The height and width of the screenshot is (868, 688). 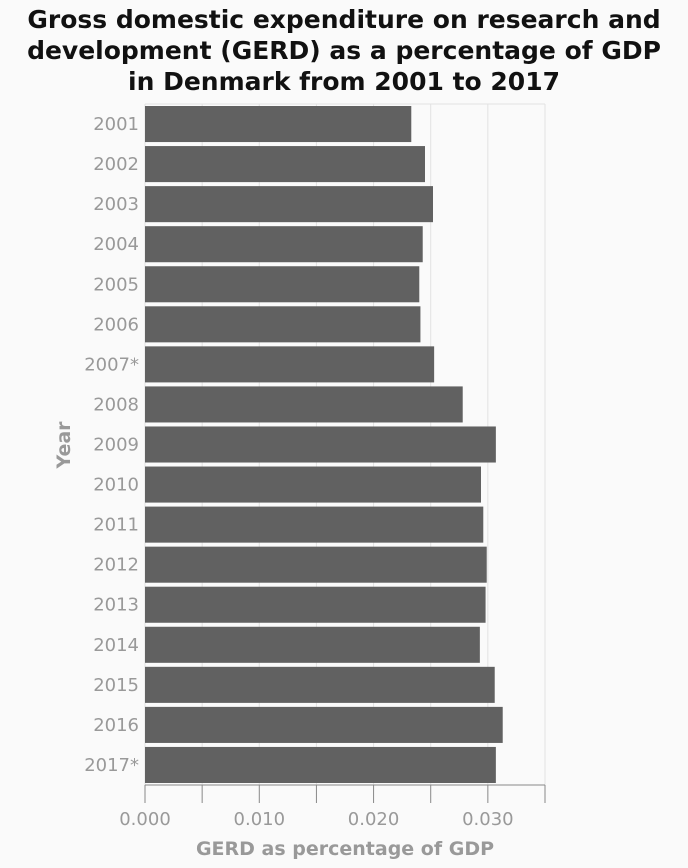 What do you see at coordinates (284, 244) in the screenshot?
I see `bar-2004` at bounding box center [284, 244].